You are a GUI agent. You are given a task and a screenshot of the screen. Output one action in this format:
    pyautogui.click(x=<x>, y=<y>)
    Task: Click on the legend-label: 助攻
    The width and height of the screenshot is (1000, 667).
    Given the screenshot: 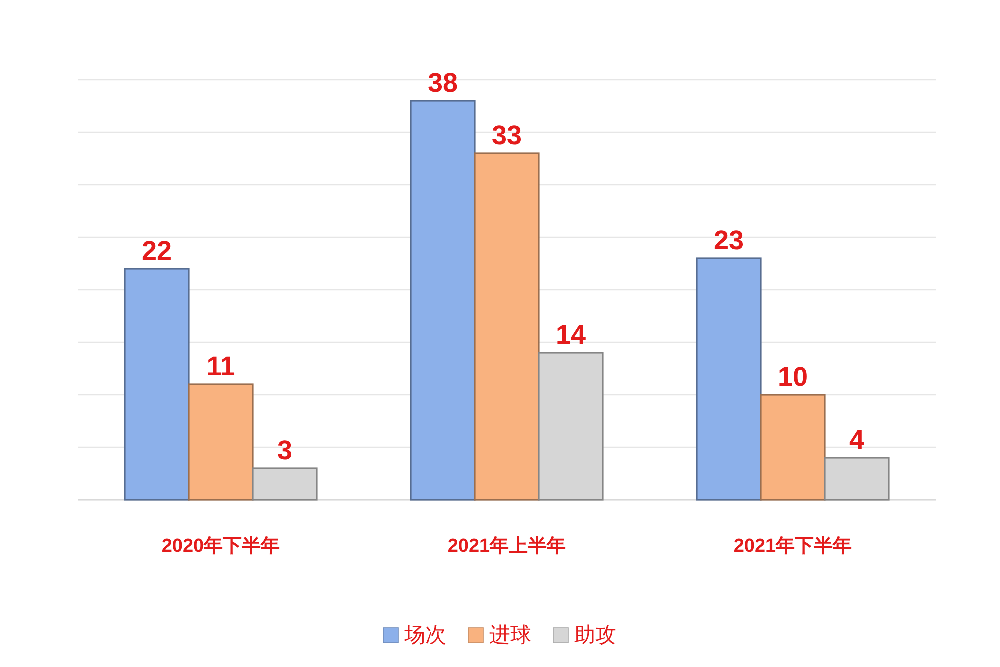 What is the action you would take?
    pyautogui.click(x=595, y=635)
    